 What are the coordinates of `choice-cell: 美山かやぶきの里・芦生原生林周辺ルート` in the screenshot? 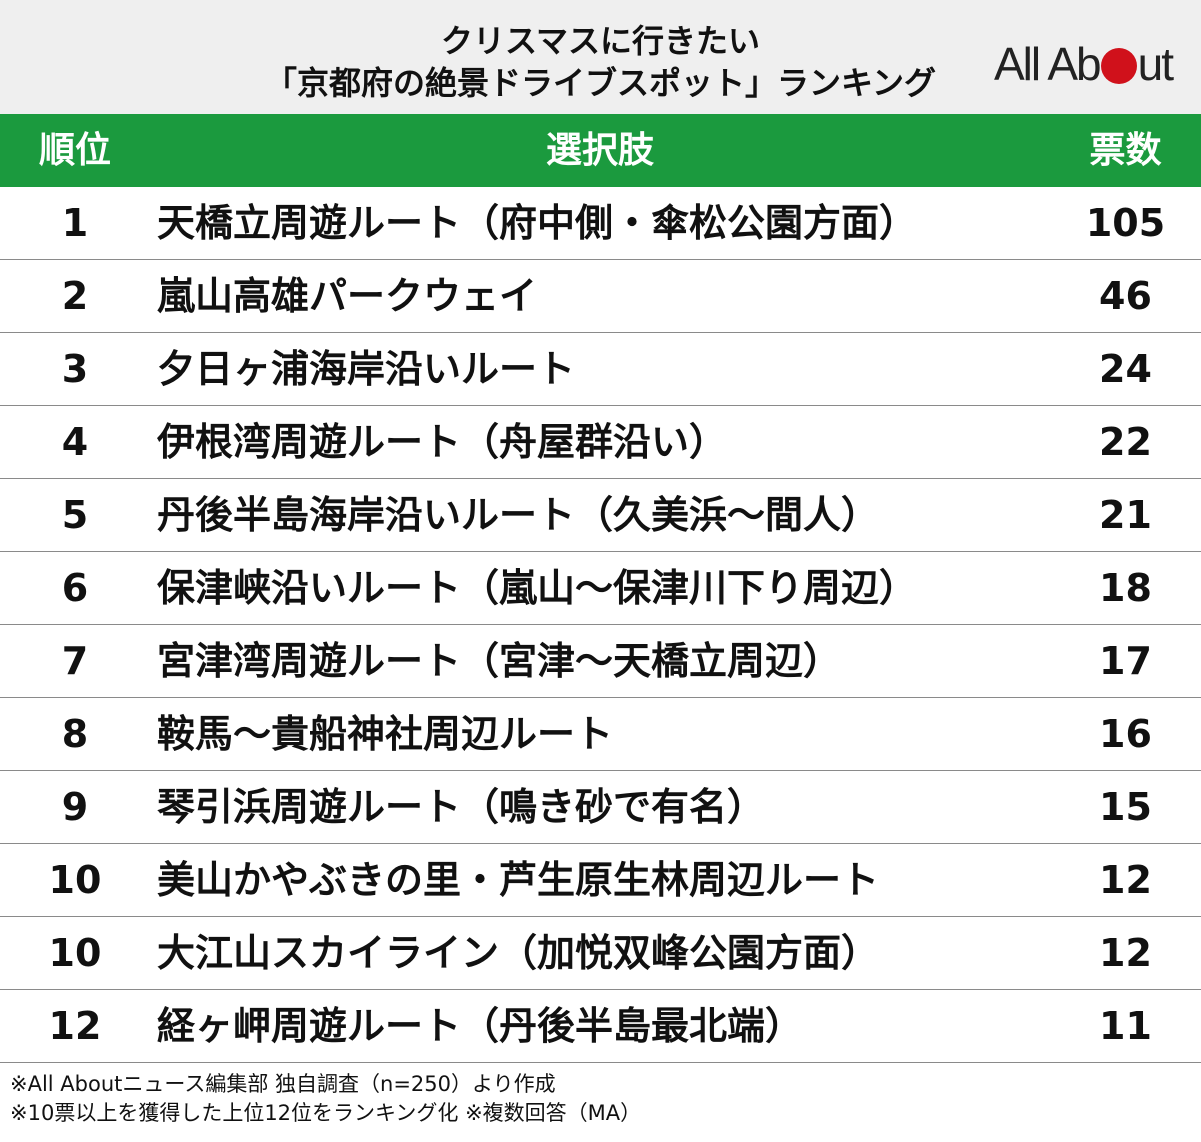 It's located at (518, 880).